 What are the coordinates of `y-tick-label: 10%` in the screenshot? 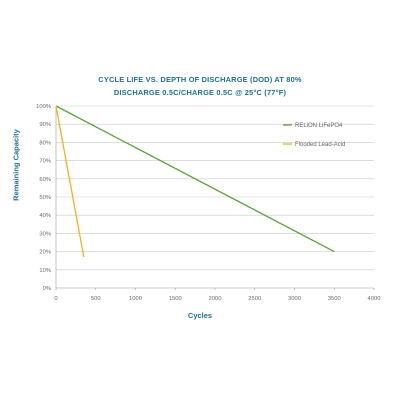 It's located at (45, 271).